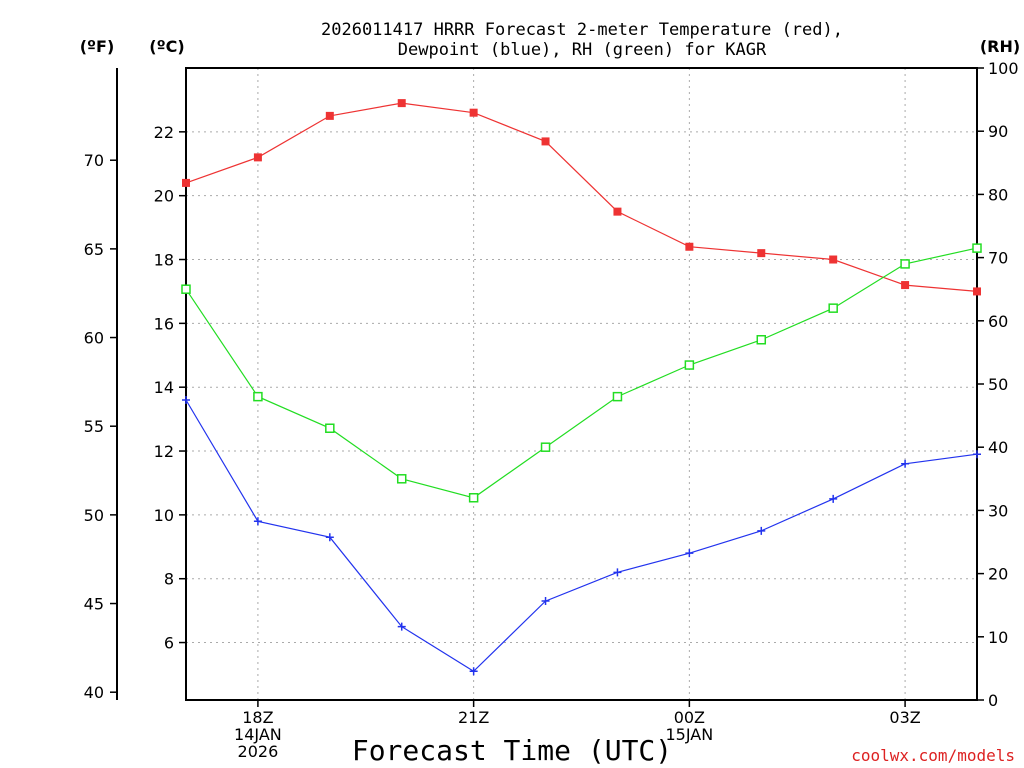 The width and height of the screenshot is (1024, 768). I want to click on celsius-tick-label: 12, so click(164, 451).